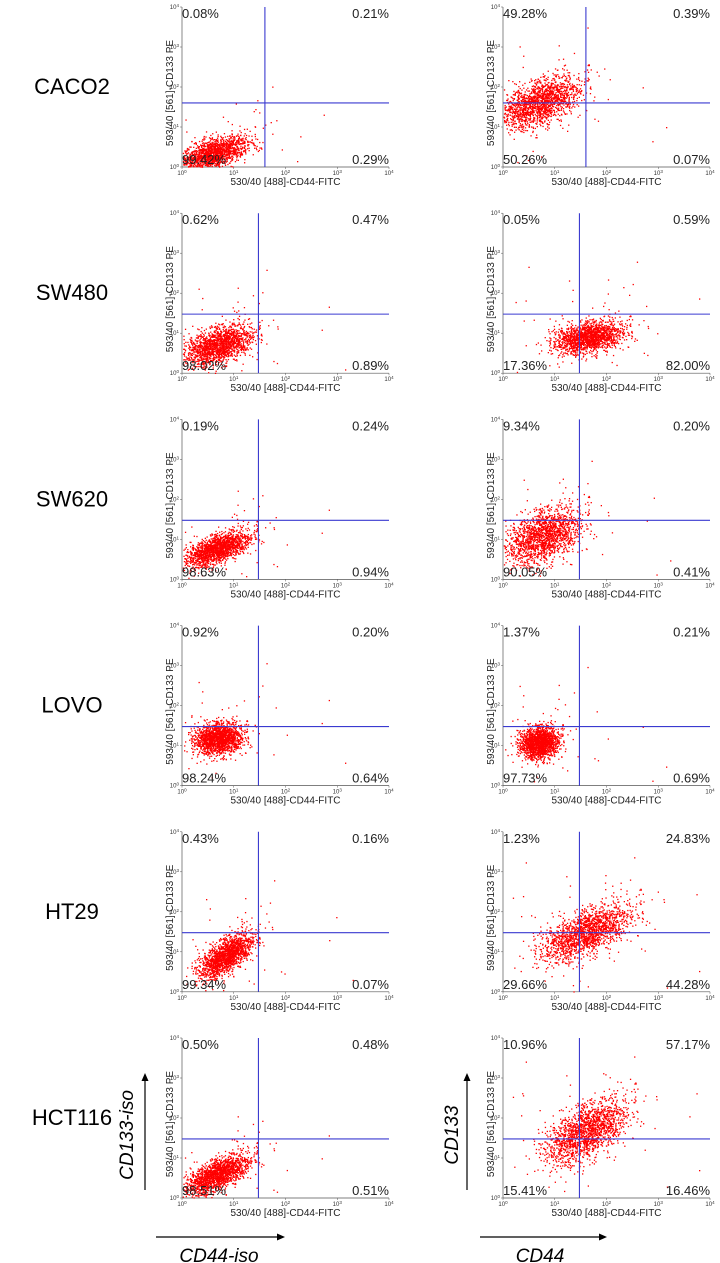 This screenshot has height=1263, width=720. Describe the element at coordinates (175, 167) in the screenshot. I see `y-tick-label: 10⁰` at that location.